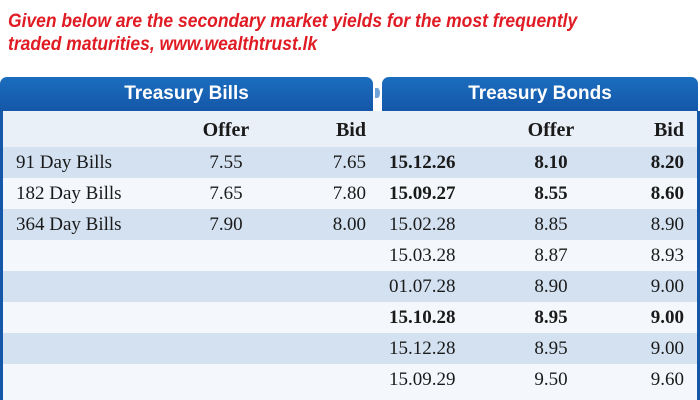  Describe the element at coordinates (422, 224) in the screenshot. I see `bond-maturity: 15.02.28` at that location.